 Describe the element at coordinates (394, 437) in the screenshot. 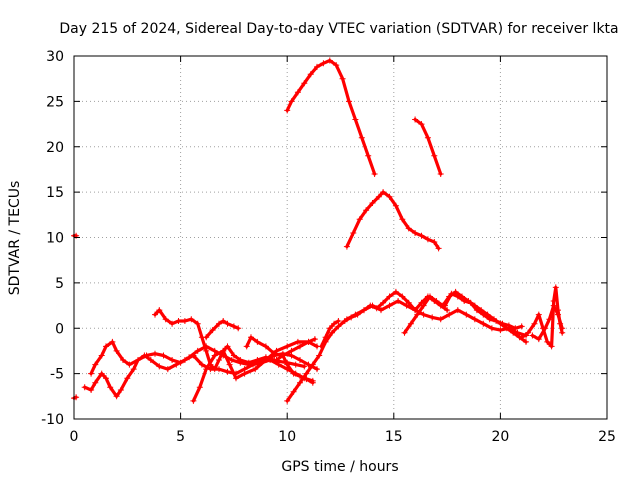

I see `x-tick-label: 15` at that location.